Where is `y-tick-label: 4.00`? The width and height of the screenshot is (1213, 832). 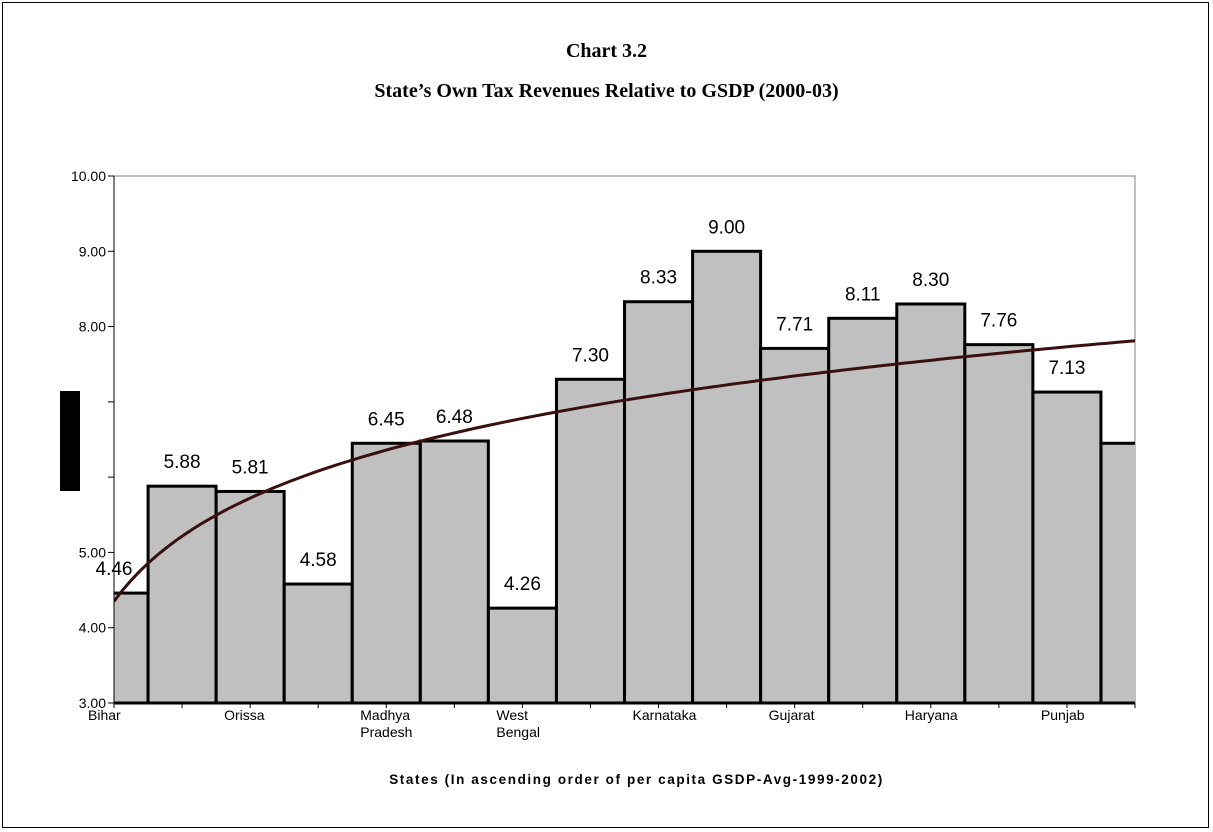 y-tick-label: 4.00 is located at coordinates (92, 628).